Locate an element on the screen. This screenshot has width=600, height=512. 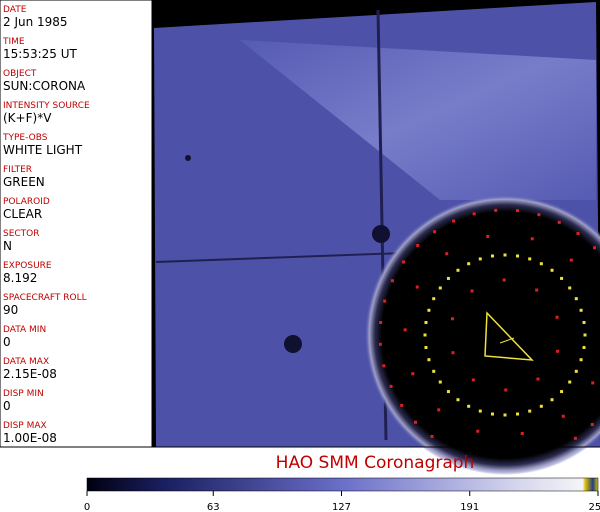
field-label: INTENSITY SOURCE is located at coordinates (46, 106).